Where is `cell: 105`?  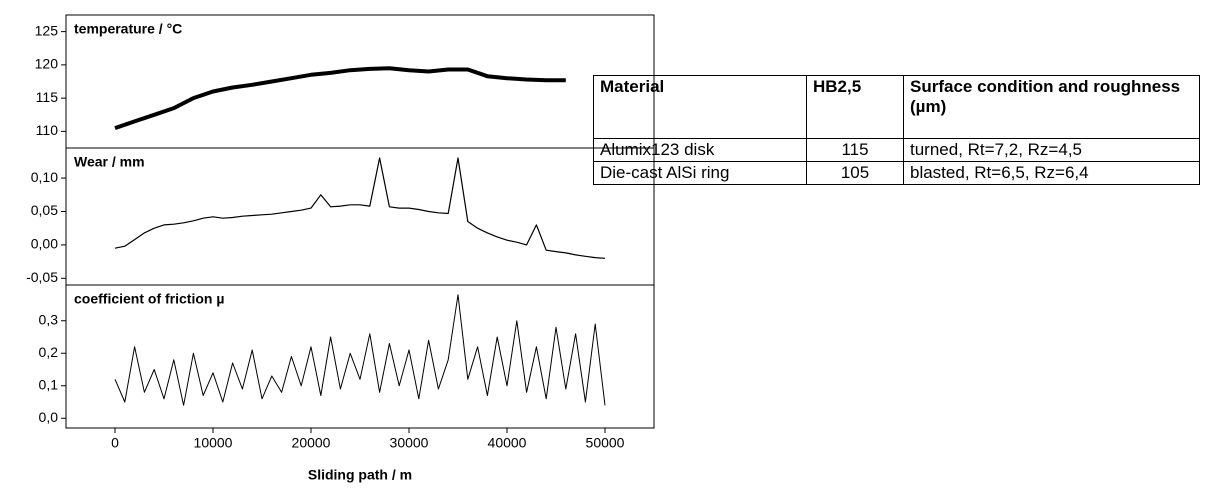 cell: 105 is located at coordinates (855, 173).